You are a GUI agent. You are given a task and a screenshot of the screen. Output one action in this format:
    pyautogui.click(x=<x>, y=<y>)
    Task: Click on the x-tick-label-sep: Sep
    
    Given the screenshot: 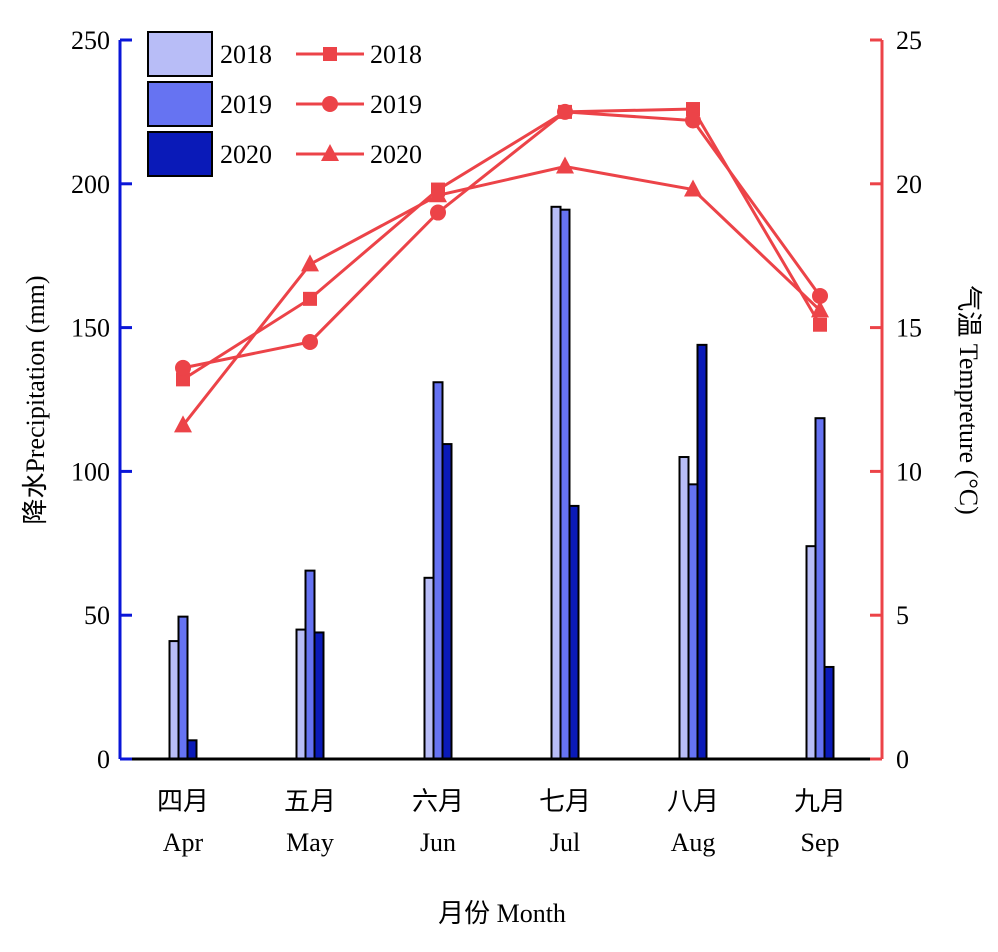 What is the action you would take?
    pyautogui.click(x=820, y=842)
    